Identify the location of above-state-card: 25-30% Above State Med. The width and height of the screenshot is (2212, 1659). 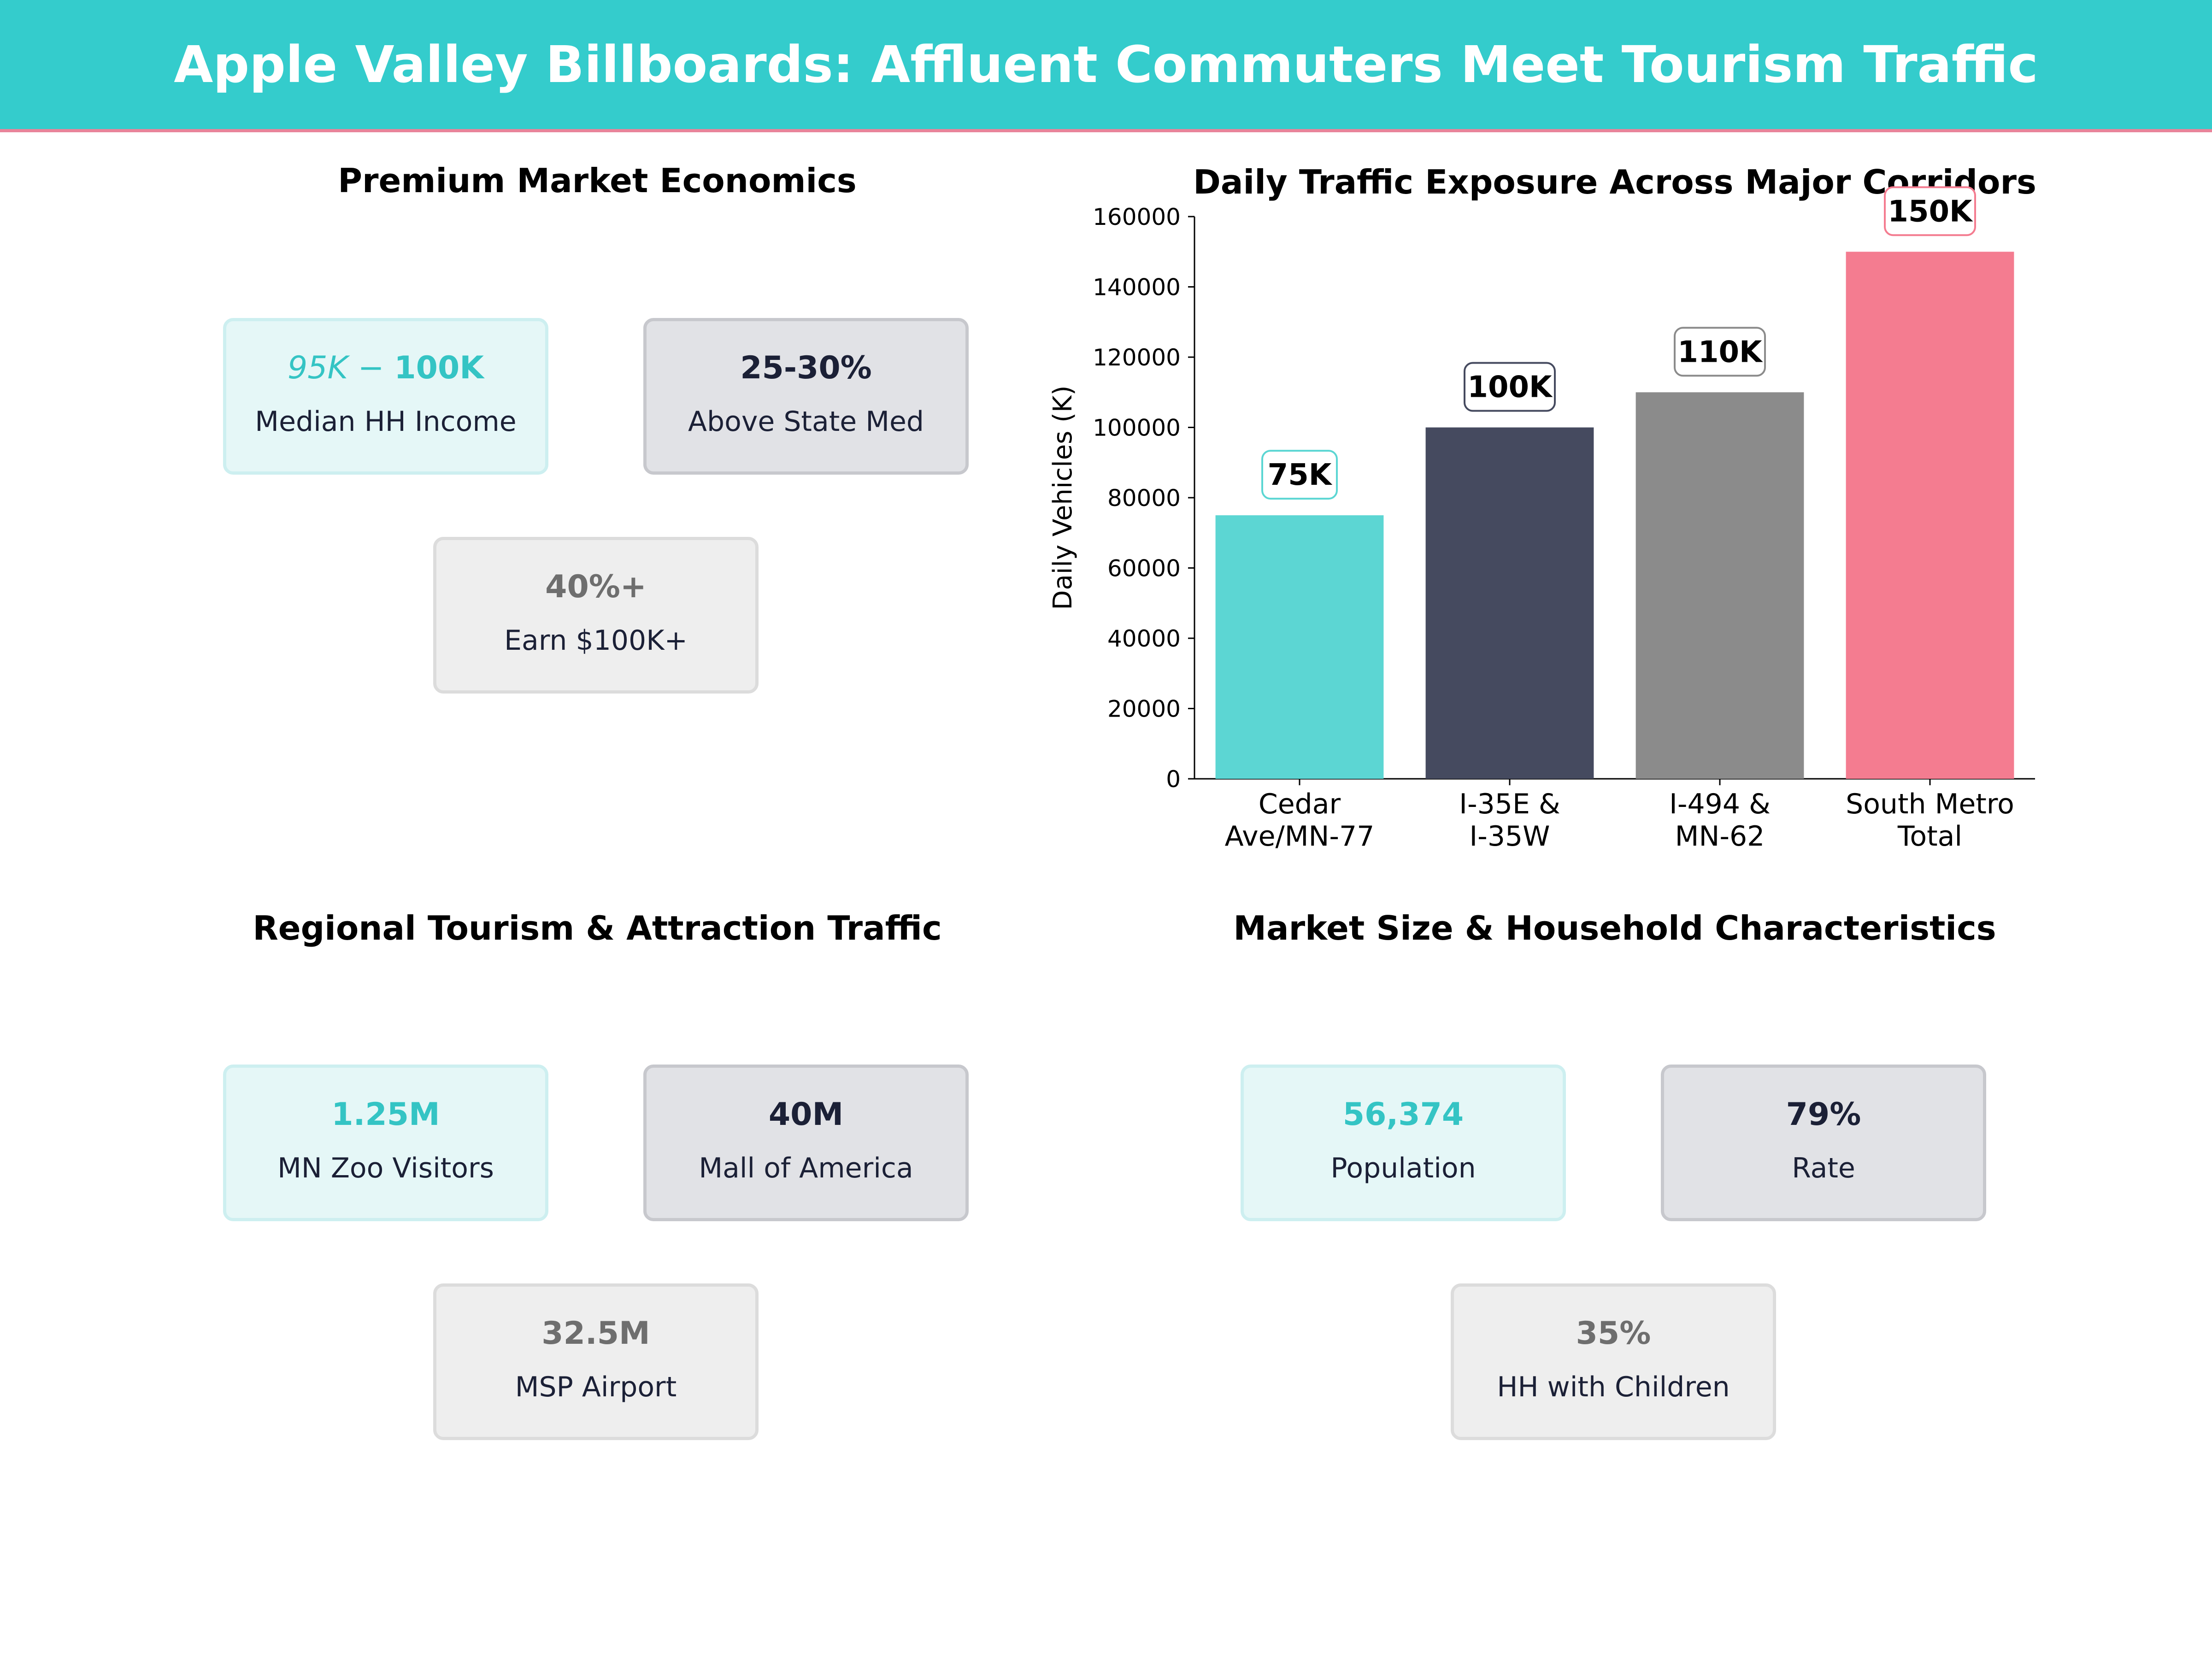
(806, 396).